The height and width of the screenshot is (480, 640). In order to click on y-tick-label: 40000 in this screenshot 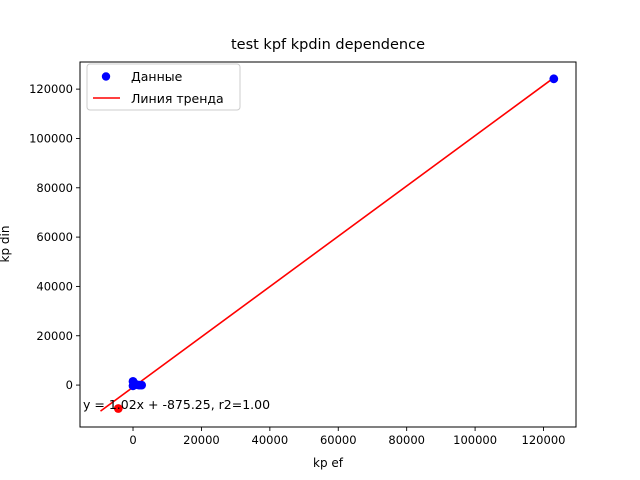, I will do `click(54, 286)`.